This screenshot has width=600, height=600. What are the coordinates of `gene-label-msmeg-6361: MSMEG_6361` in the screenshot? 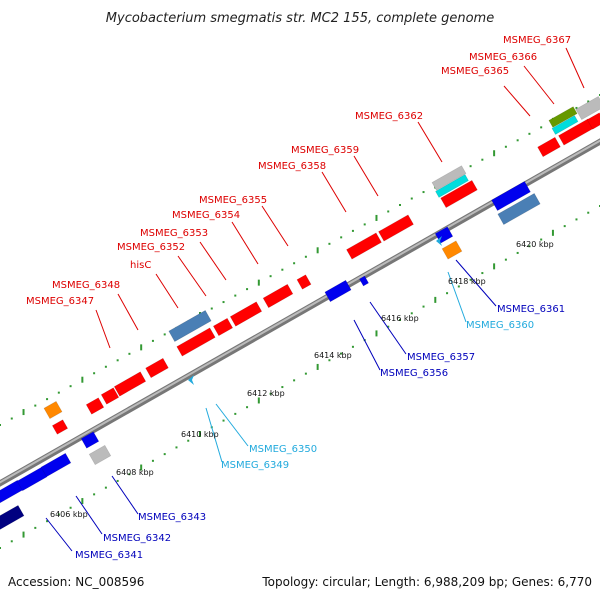 It's located at (531, 309).